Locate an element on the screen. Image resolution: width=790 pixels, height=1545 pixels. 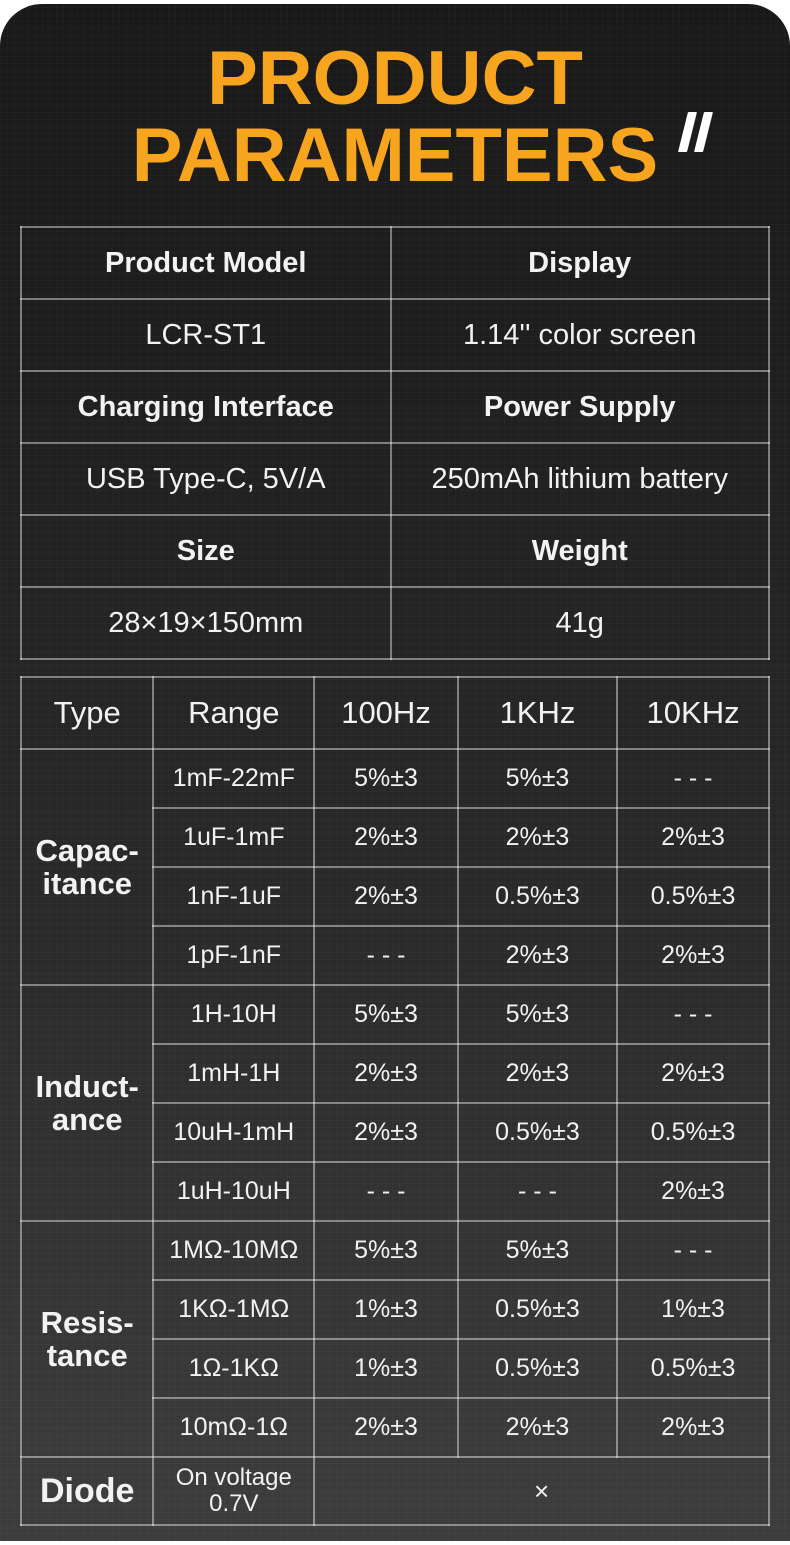
table-row: Induct- ance 1H-10H 5%±3 5%±3 - - - is located at coordinates (394, 1103).